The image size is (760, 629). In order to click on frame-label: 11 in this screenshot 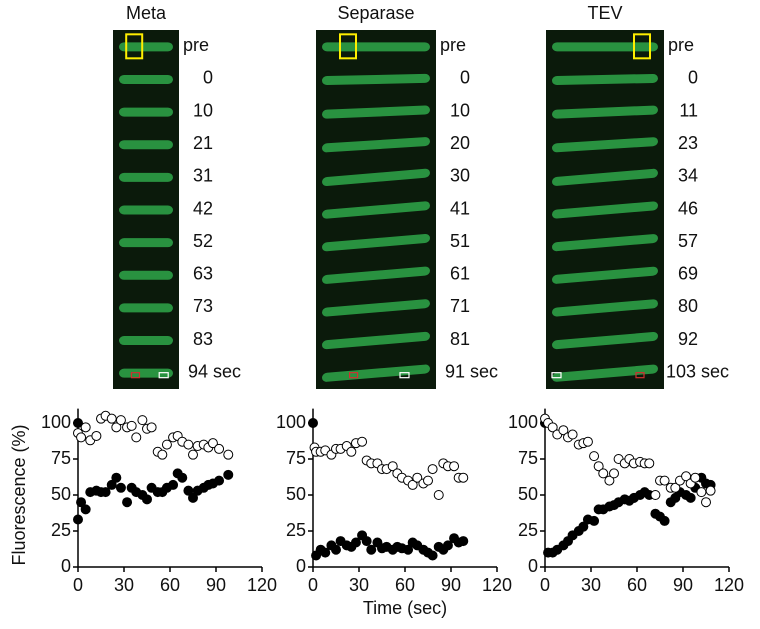, I will do `click(688, 110)`.